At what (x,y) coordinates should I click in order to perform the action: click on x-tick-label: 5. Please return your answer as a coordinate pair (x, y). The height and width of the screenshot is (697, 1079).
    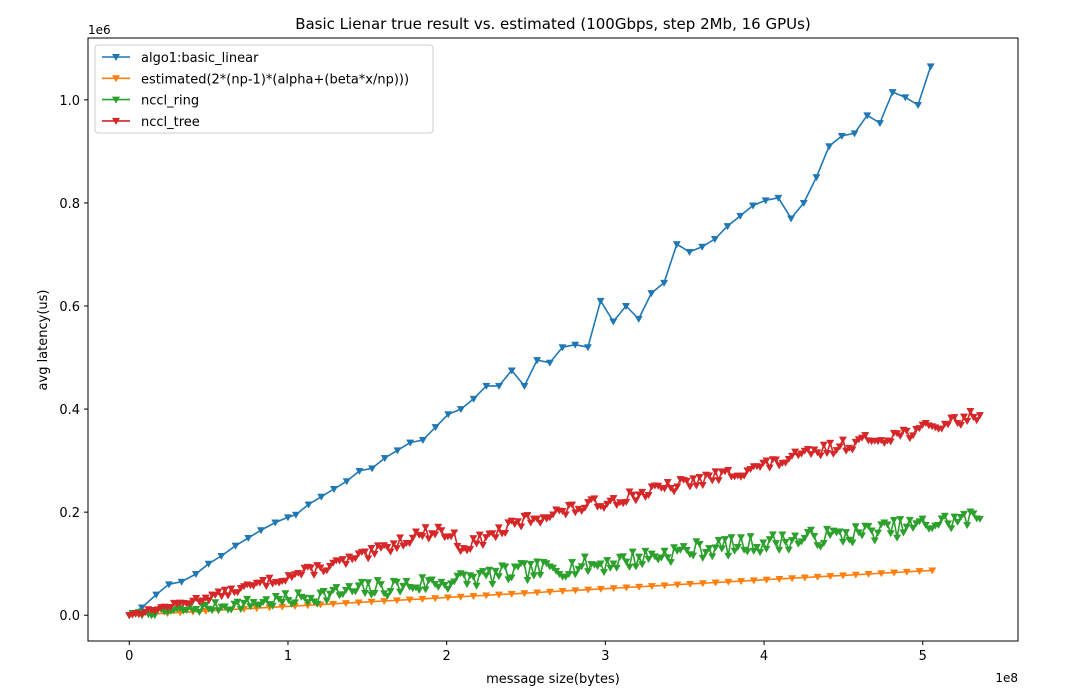
    Looking at the image, I should click on (923, 656).